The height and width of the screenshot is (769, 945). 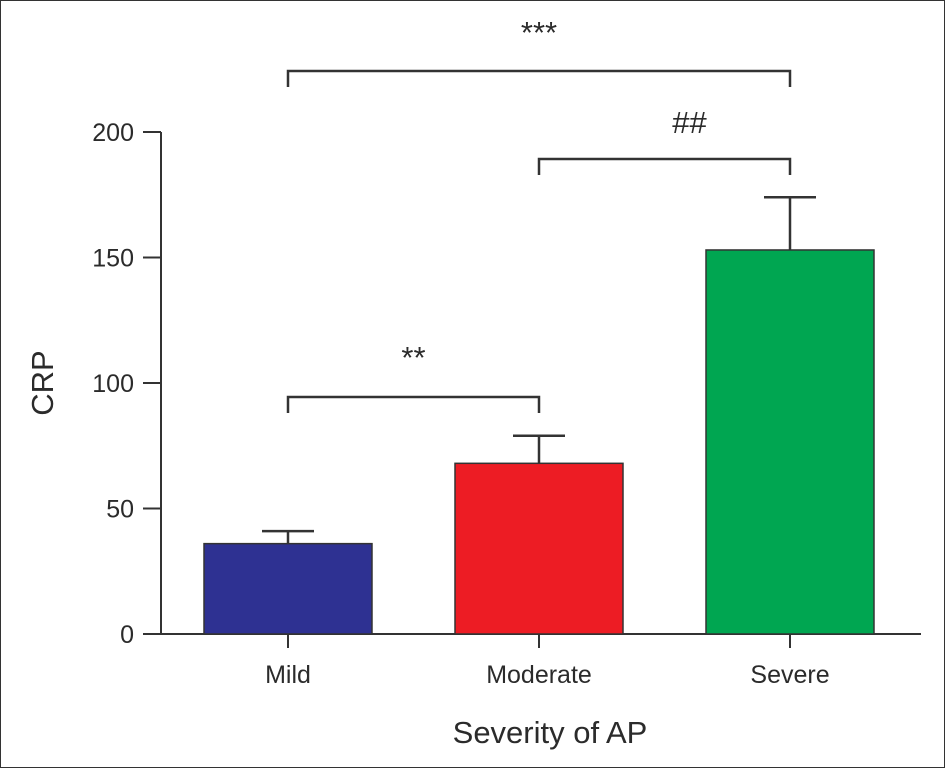 What do you see at coordinates (42, 382) in the screenshot?
I see `y-axis-title: CRP` at bounding box center [42, 382].